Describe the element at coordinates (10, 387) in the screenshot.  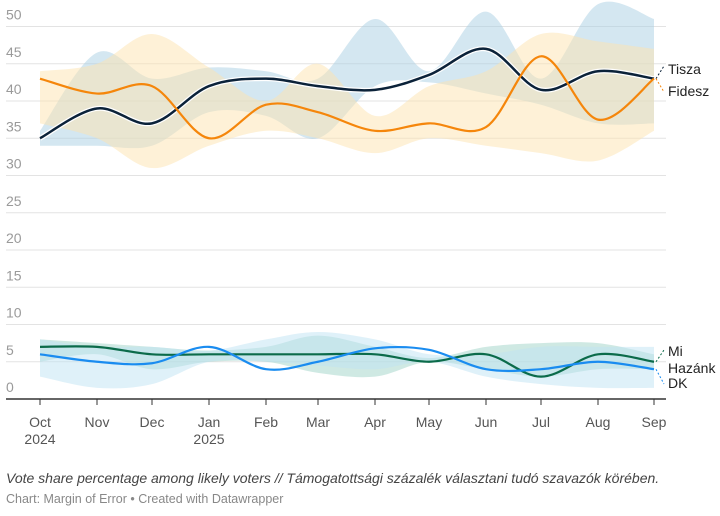
I see `y-tick-label: 0` at that location.